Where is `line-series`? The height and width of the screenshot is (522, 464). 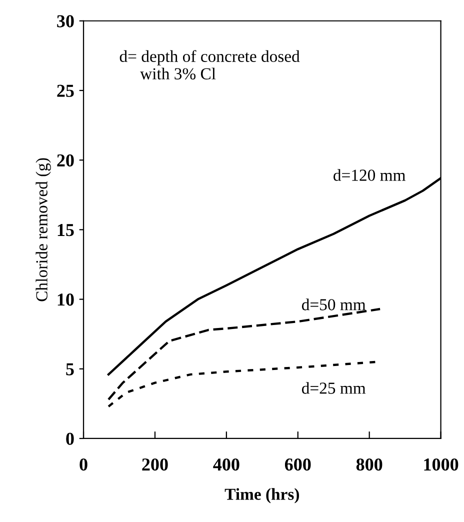 line-series is located at coordinates (242, 384).